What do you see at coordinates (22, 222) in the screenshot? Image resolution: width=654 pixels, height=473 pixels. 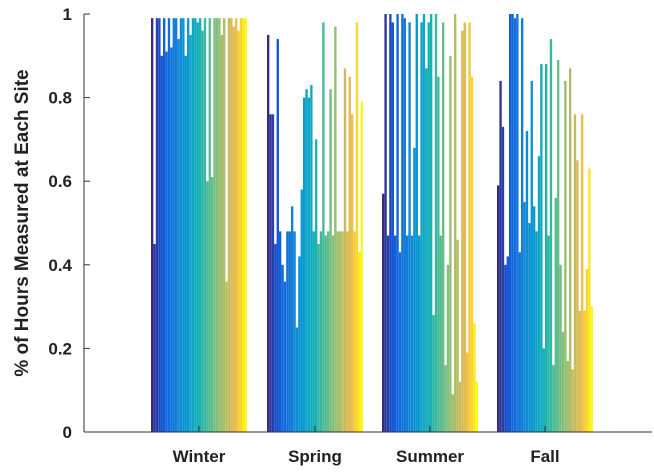 I see `y-axis-label: % of Hours Measured at Each Site` at bounding box center [22, 222].